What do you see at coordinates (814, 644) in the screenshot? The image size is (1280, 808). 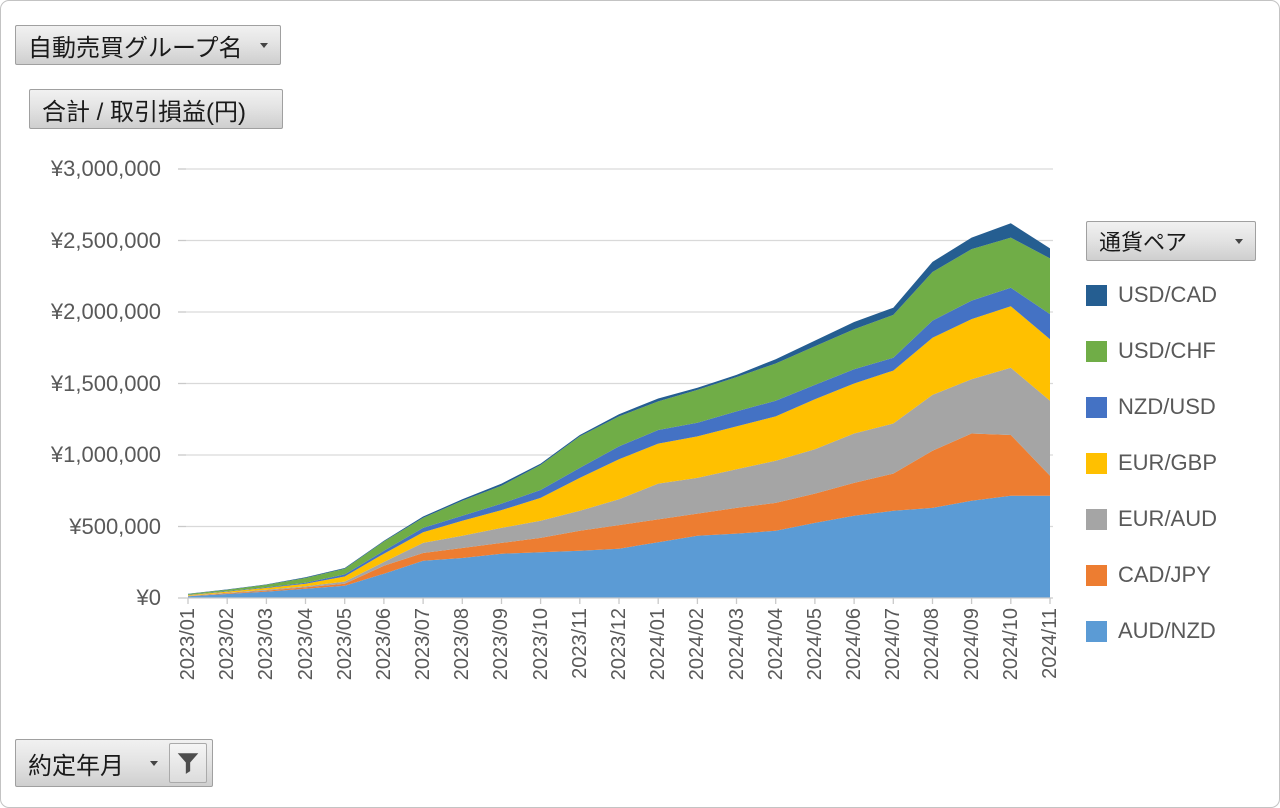 I see `x-axis-tick-label: 2024/05` at bounding box center [814, 644].